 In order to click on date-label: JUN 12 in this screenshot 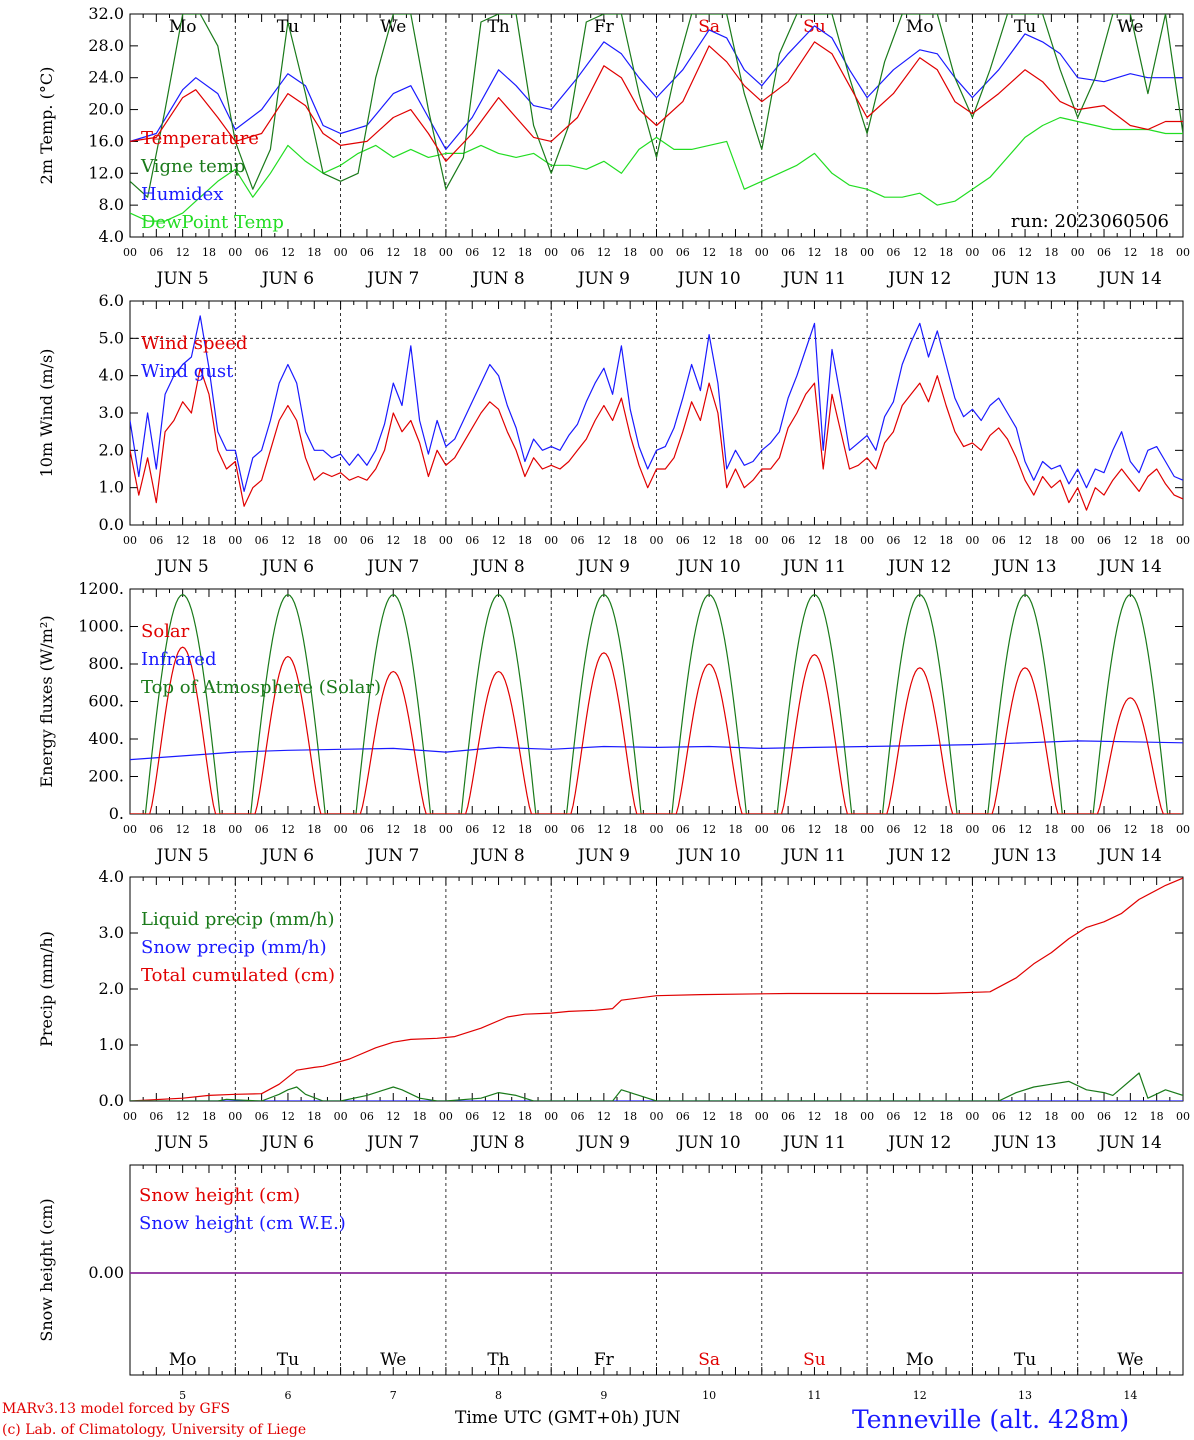, I will do `click(918, 1143)`.